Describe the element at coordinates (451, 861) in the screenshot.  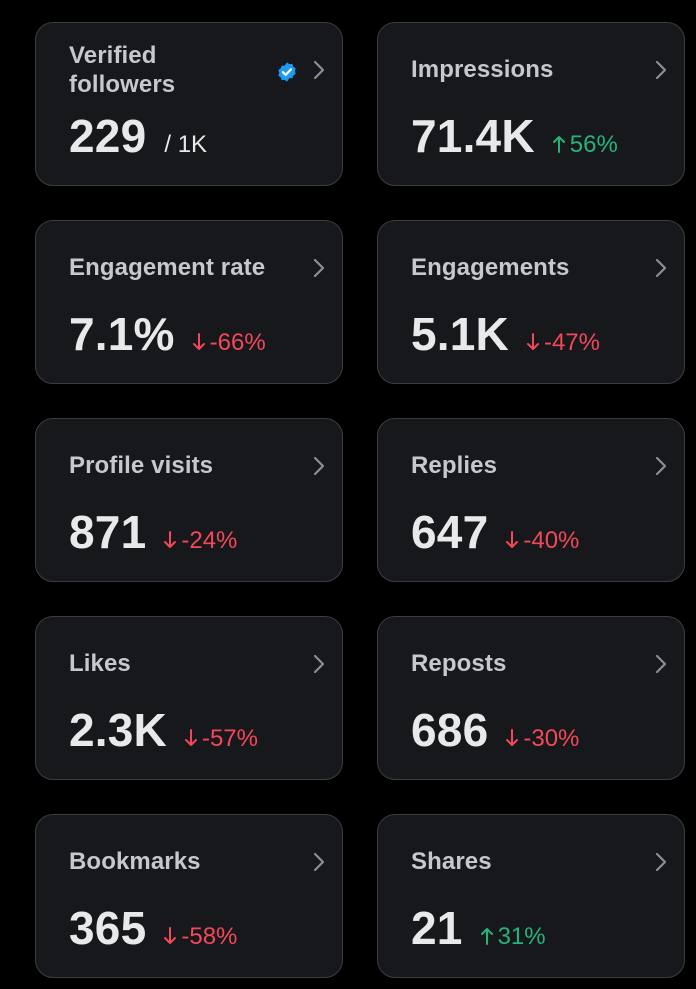
I see `metric-label: Shares` at that location.